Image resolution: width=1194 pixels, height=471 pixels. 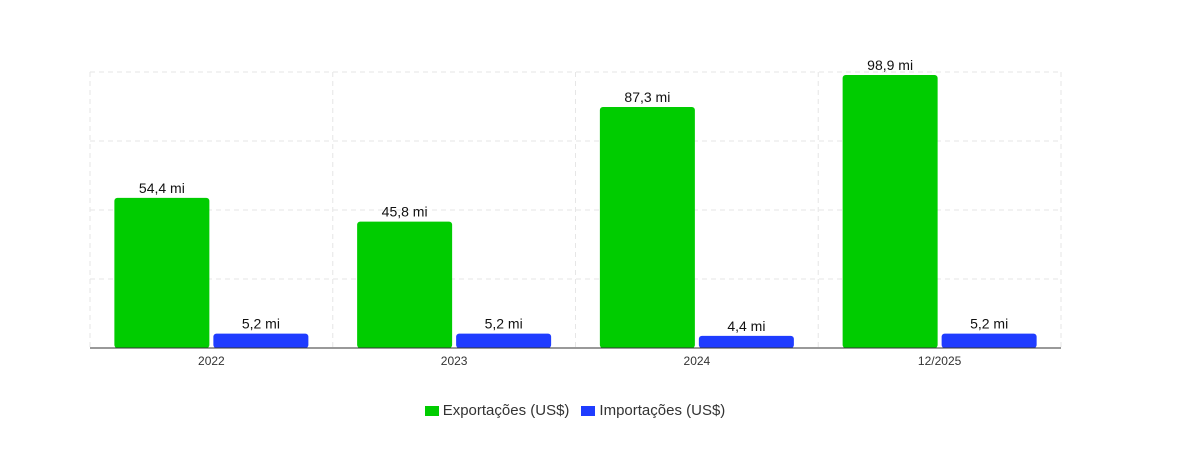 I want to click on data-label-importacoes-1: 5,2 mi, so click(x=504, y=324).